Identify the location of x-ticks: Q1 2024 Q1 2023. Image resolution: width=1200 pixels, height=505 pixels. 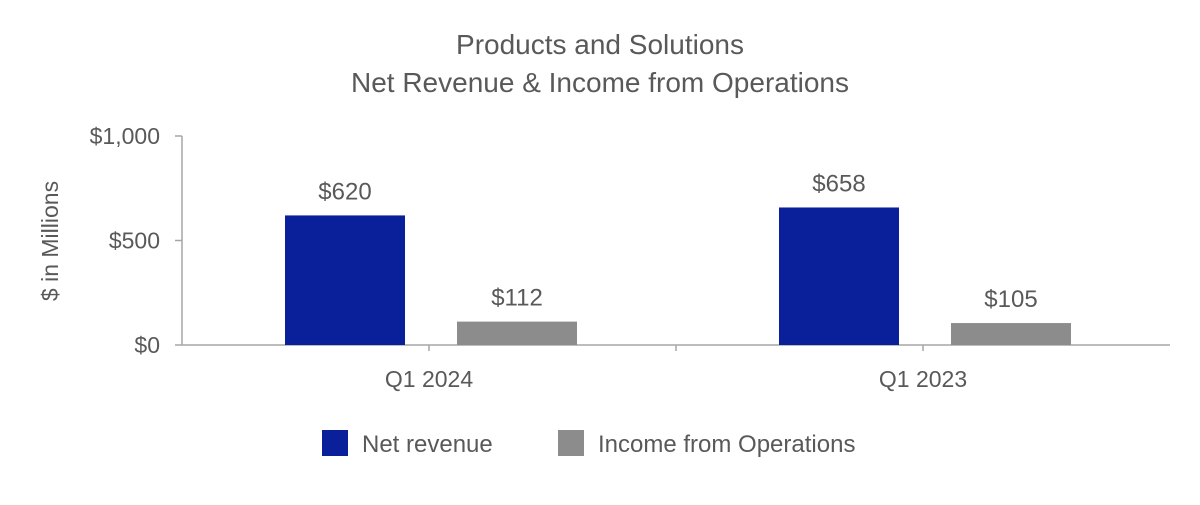
(676, 368).